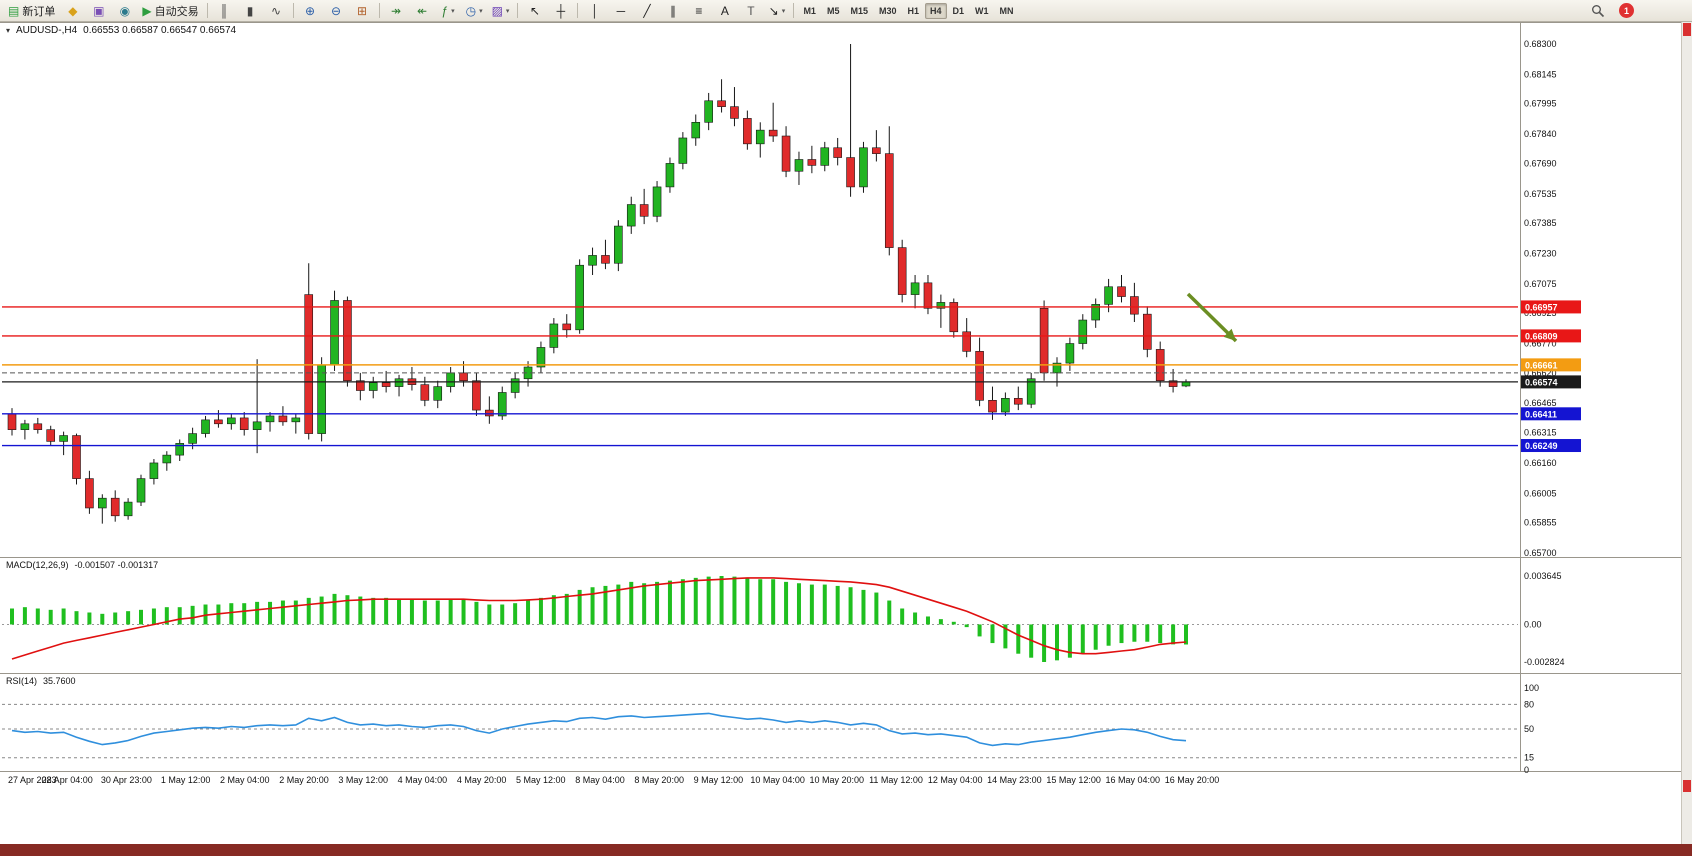  Describe the element at coordinates (896, 780) in the screenshot. I see `svg-text: 11 May 12:00` at that location.